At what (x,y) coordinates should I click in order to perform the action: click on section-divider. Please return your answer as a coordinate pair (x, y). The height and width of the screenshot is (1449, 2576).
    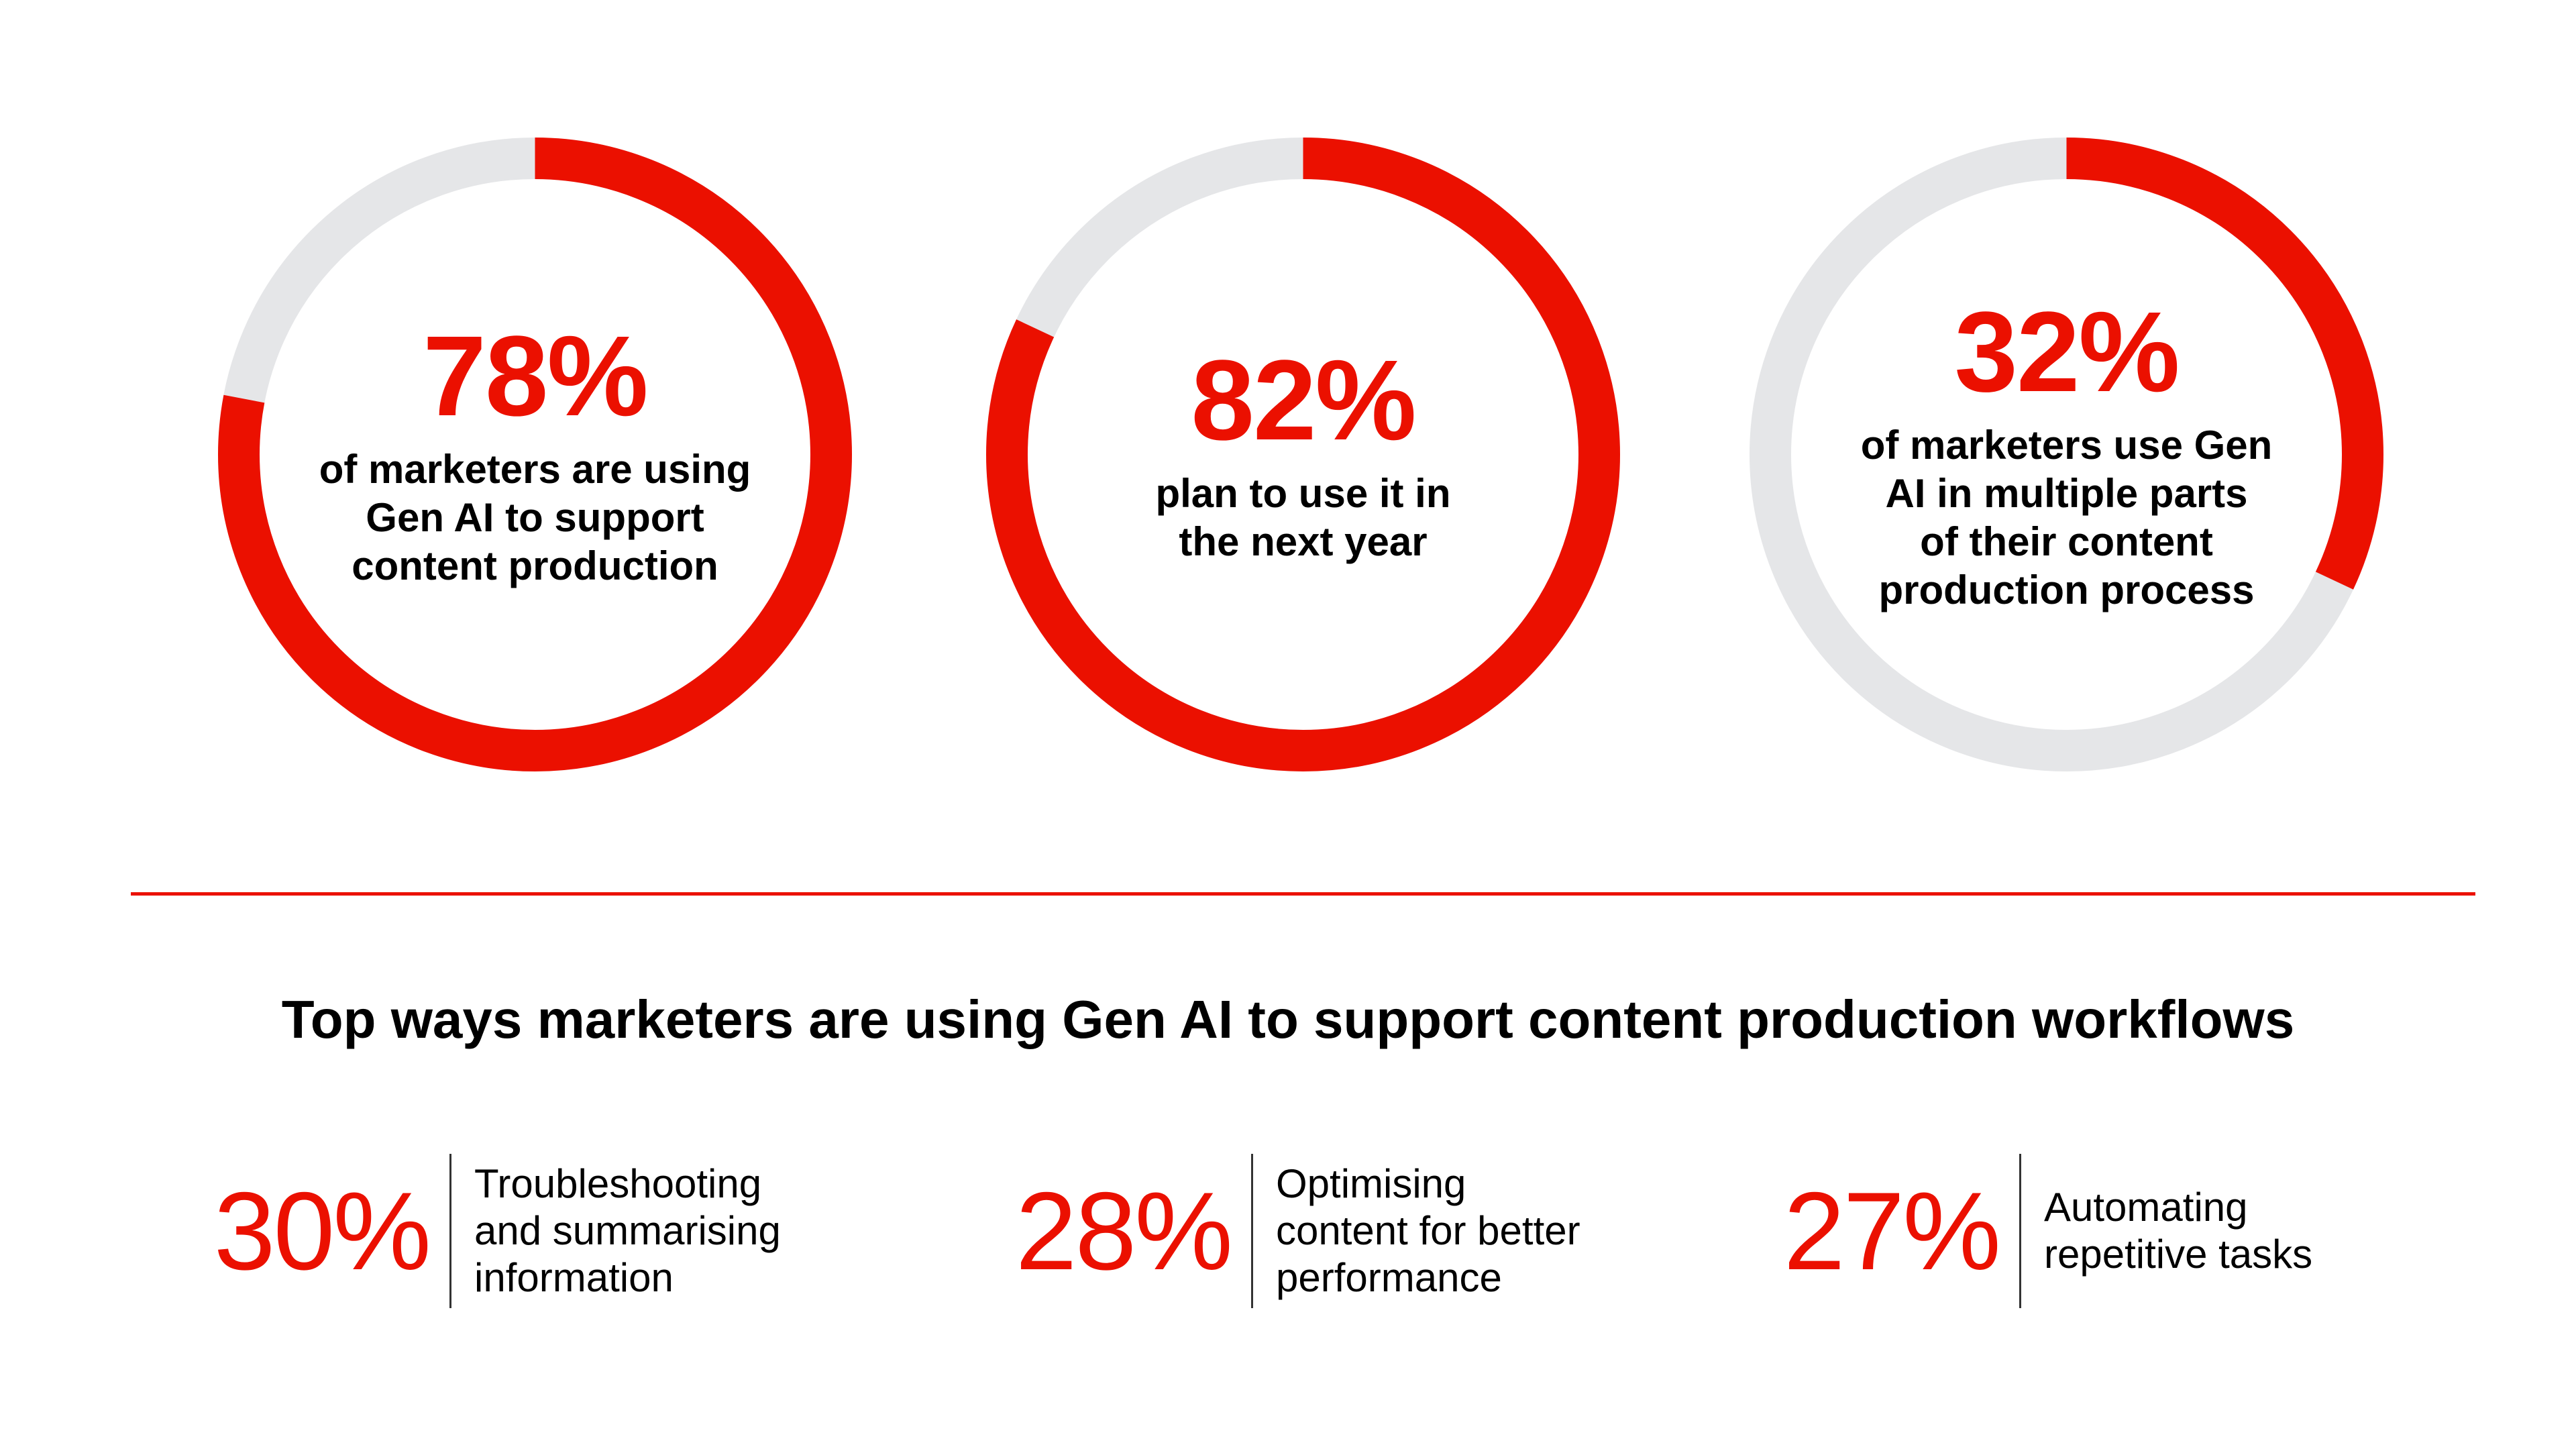
    Looking at the image, I should click on (1303, 894).